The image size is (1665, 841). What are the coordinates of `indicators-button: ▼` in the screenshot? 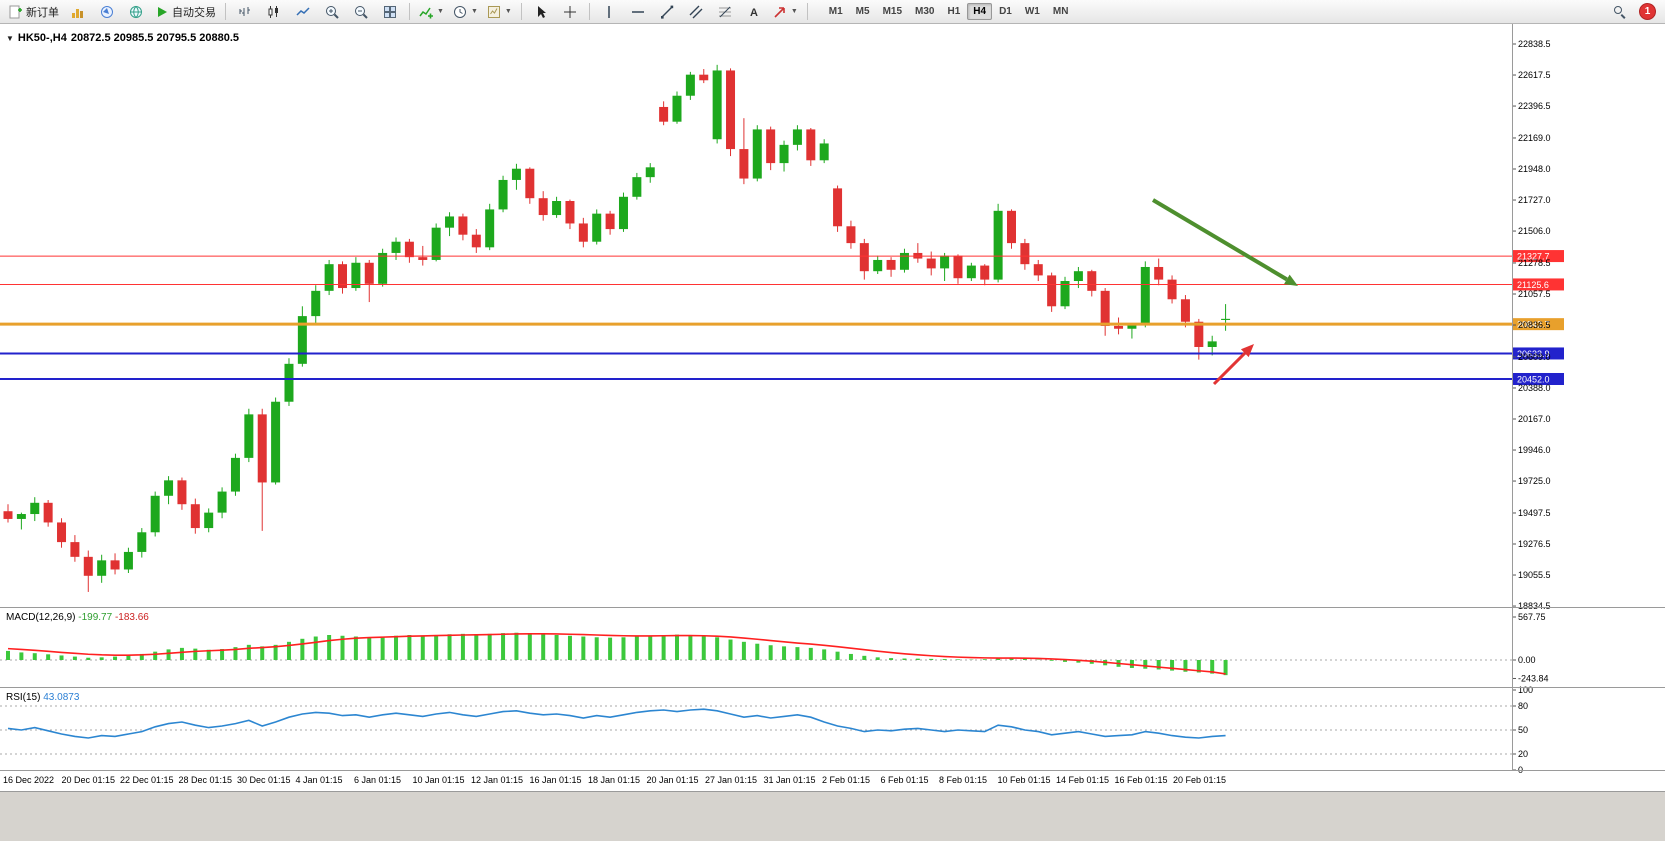 It's located at (431, 12).